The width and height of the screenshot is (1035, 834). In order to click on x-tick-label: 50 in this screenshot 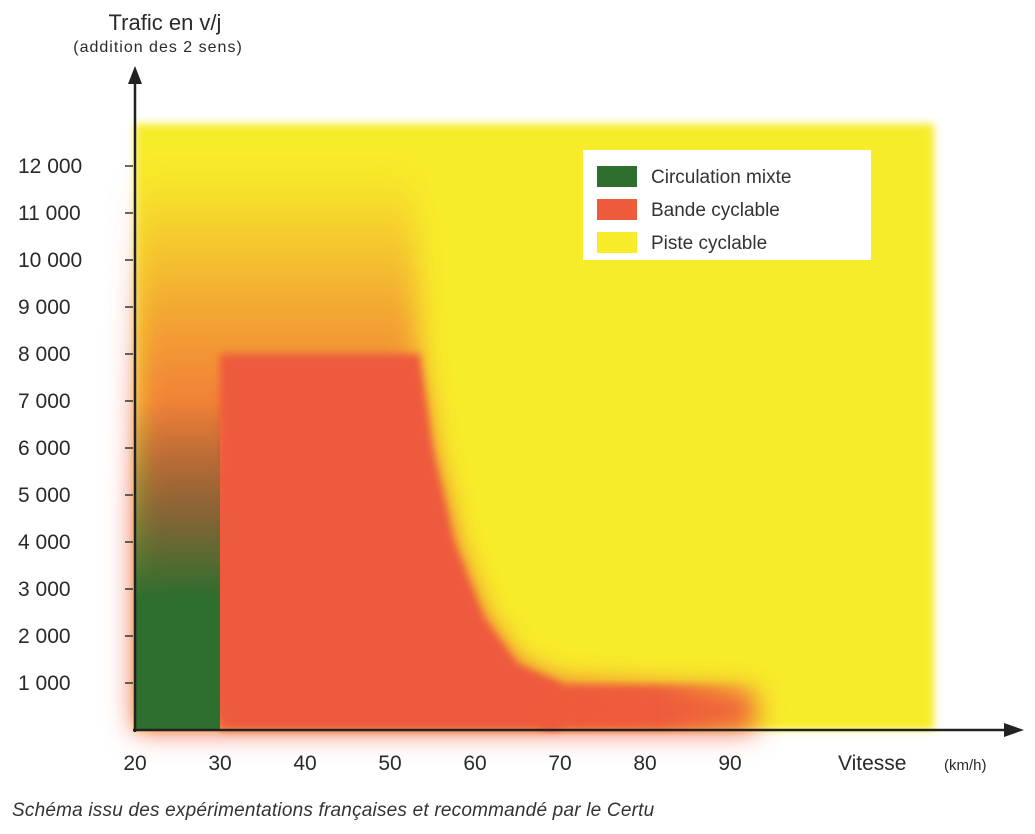, I will do `click(389, 763)`.